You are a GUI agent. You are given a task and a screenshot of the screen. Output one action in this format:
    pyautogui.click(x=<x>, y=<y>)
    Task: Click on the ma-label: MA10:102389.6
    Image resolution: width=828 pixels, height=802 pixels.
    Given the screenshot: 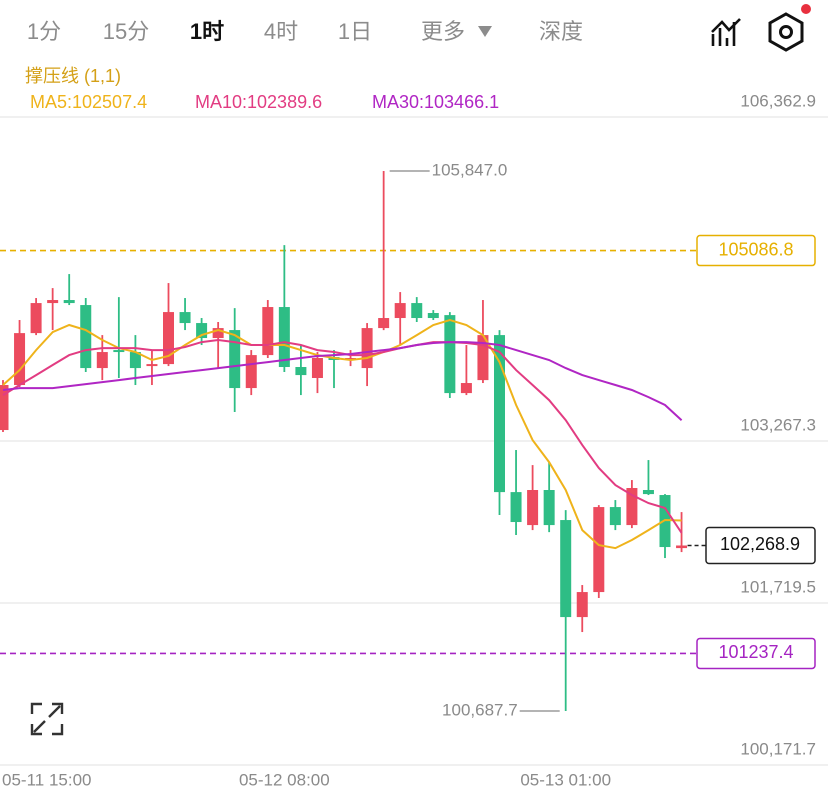 What is the action you would take?
    pyautogui.click(x=258, y=102)
    